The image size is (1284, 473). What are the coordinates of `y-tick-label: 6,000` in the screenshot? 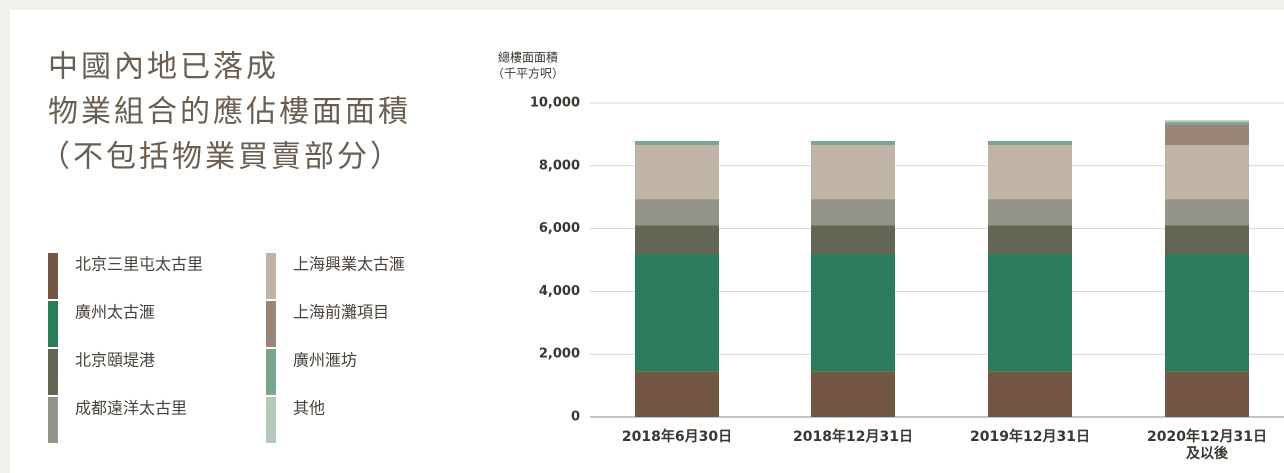 It's located at (559, 228).